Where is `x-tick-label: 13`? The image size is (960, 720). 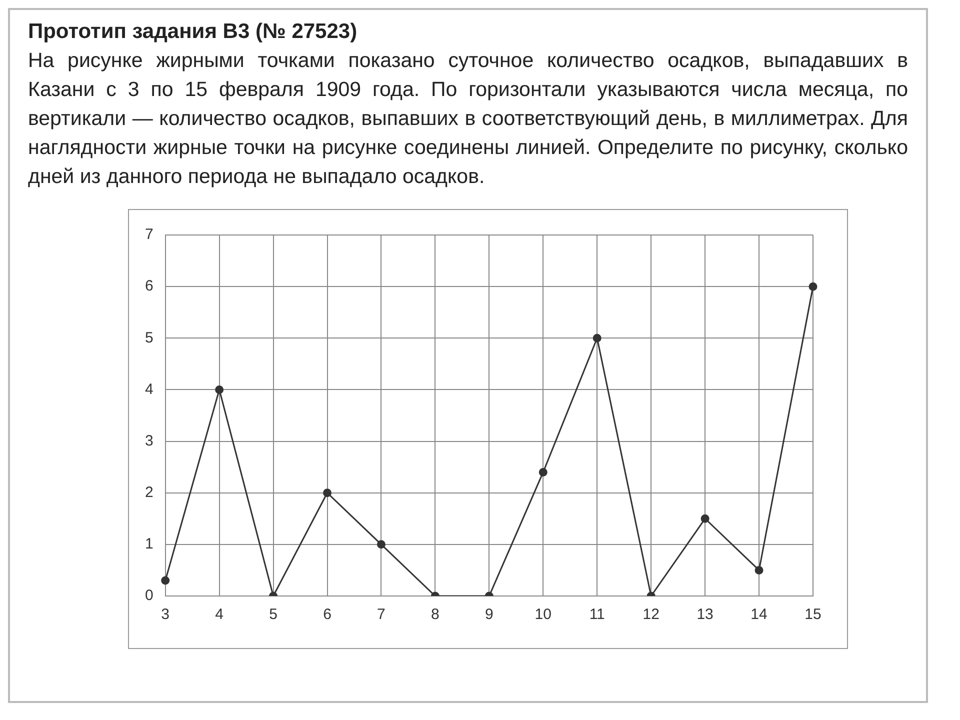 x-tick-label: 13 is located at coordinates (705, 615).